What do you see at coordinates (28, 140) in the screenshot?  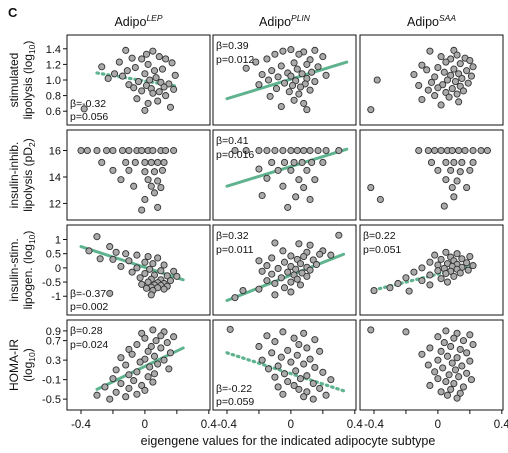 I see `row-label-suffix: )` at bounding box center [28, 140].